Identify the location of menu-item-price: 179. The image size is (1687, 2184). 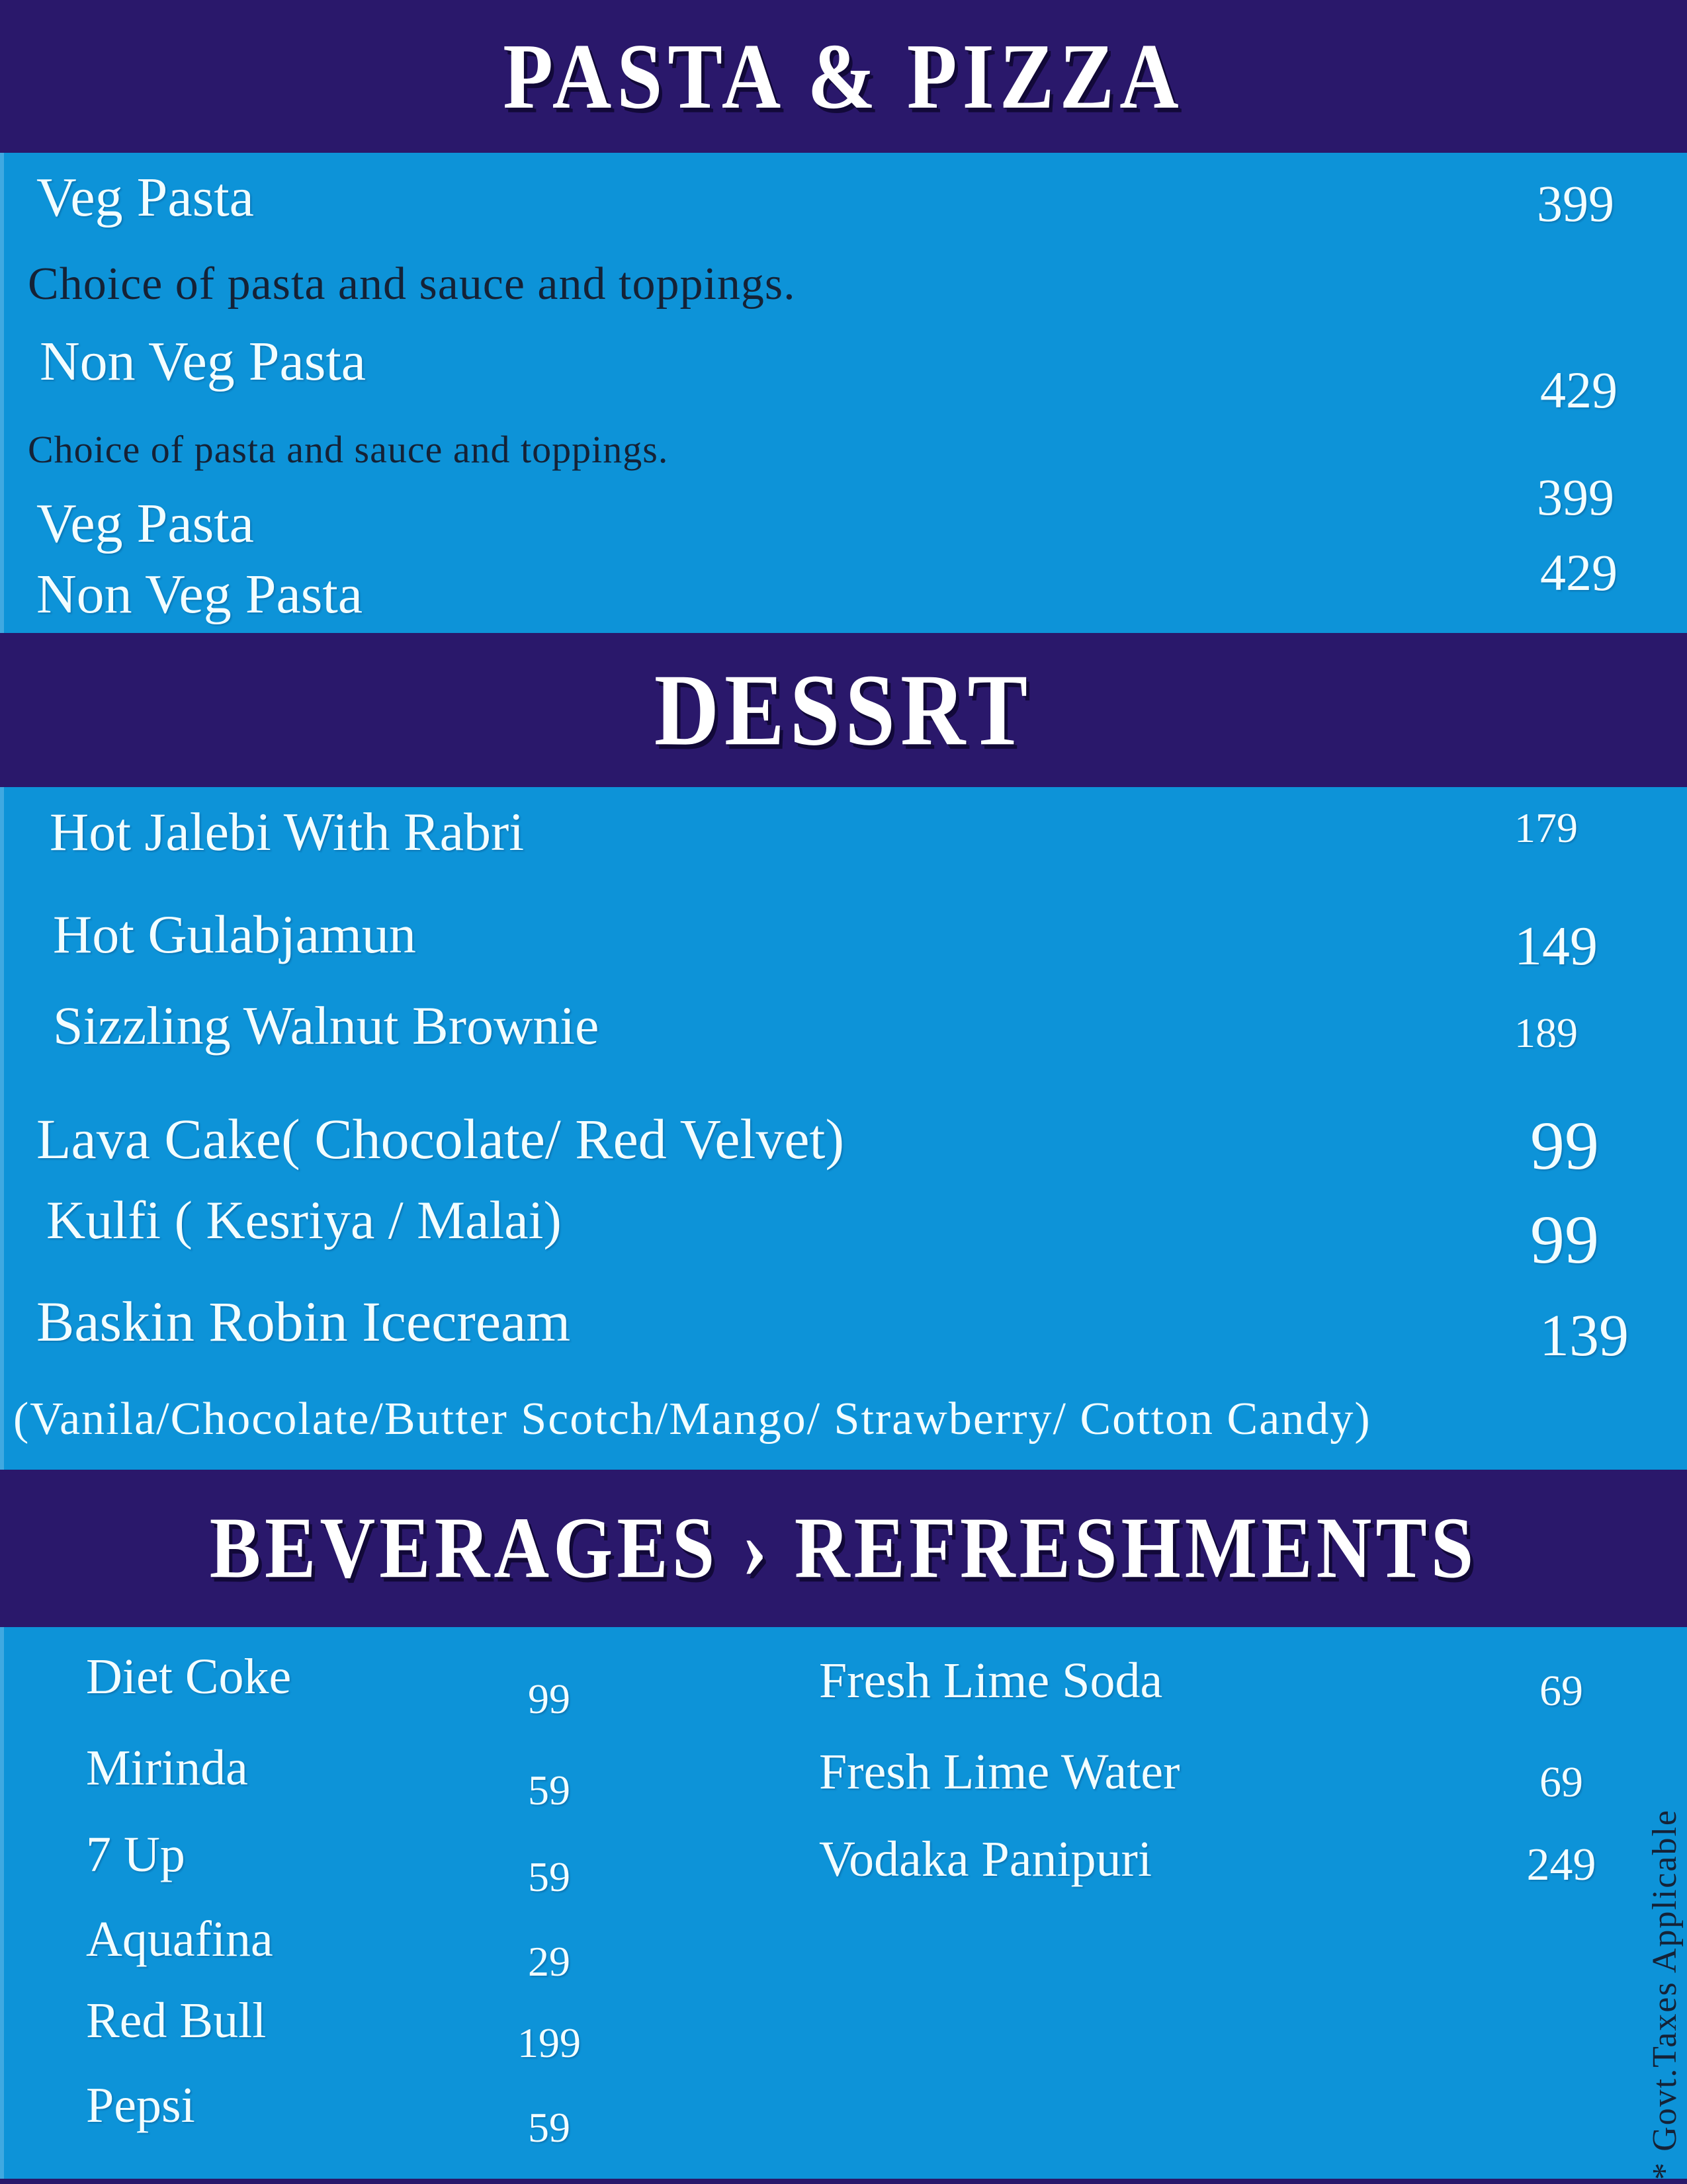
(1546, 827).